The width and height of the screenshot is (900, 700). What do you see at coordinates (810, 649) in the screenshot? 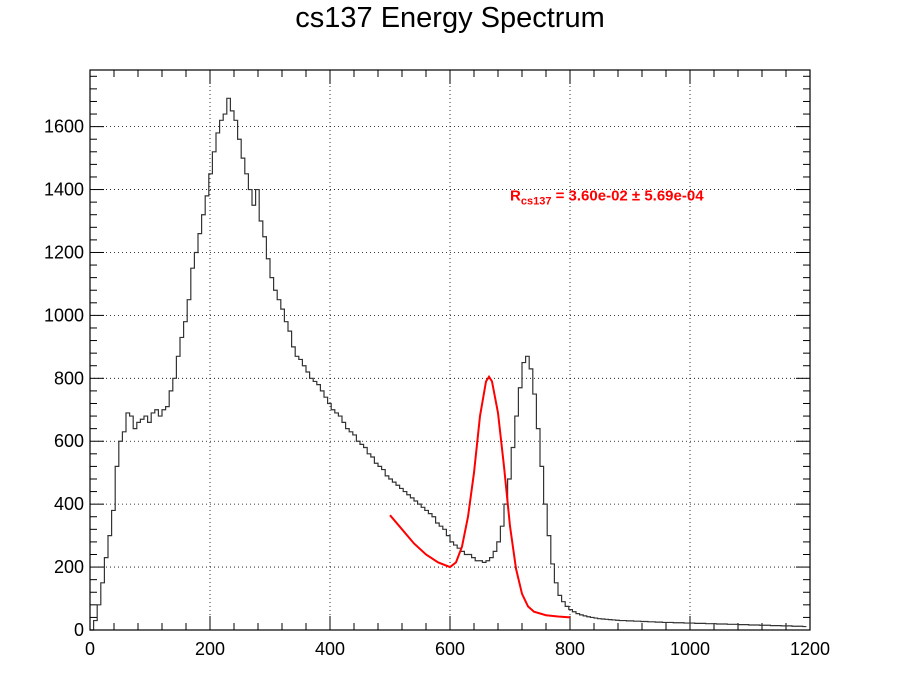
I see `x-tick-label: 1200` at bounding box center [810, 649].